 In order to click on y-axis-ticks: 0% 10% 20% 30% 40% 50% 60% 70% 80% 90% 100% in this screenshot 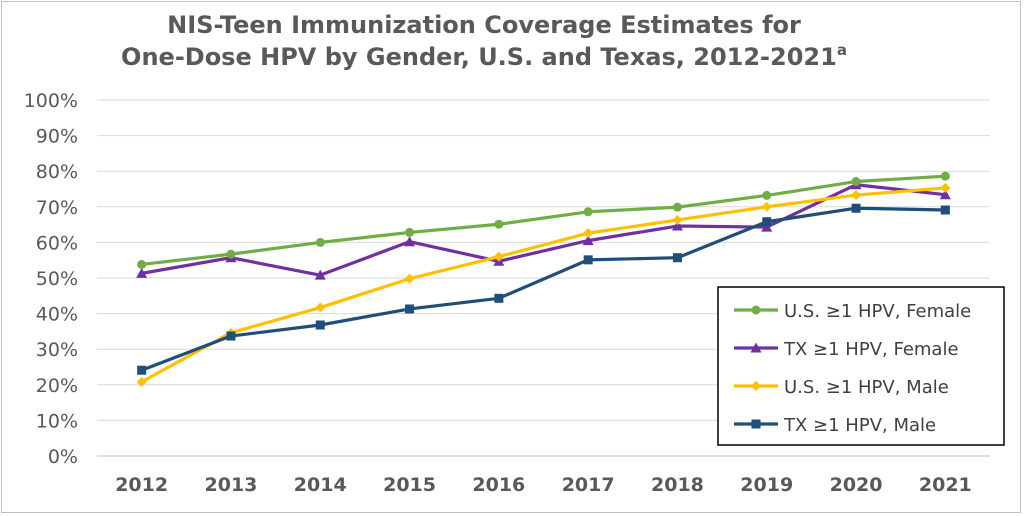, I will do `click(51, 279)`.